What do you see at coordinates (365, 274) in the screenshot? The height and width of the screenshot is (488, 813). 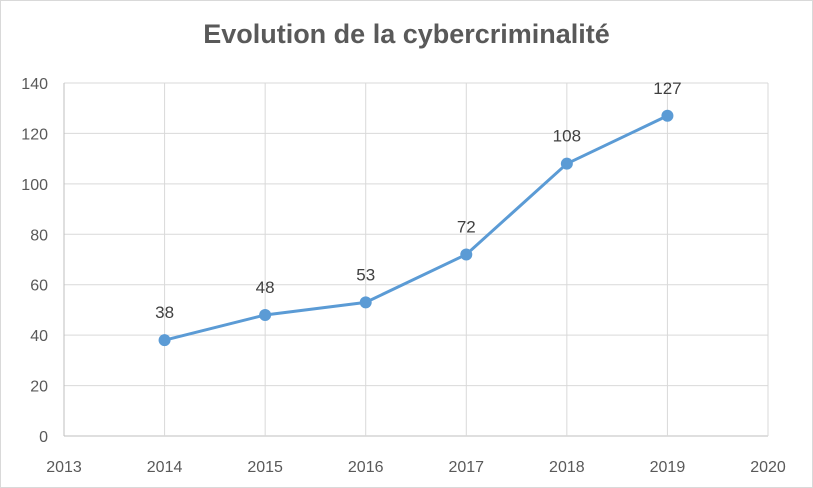 I see `data-label: 53` at bounding box center [365, 274].